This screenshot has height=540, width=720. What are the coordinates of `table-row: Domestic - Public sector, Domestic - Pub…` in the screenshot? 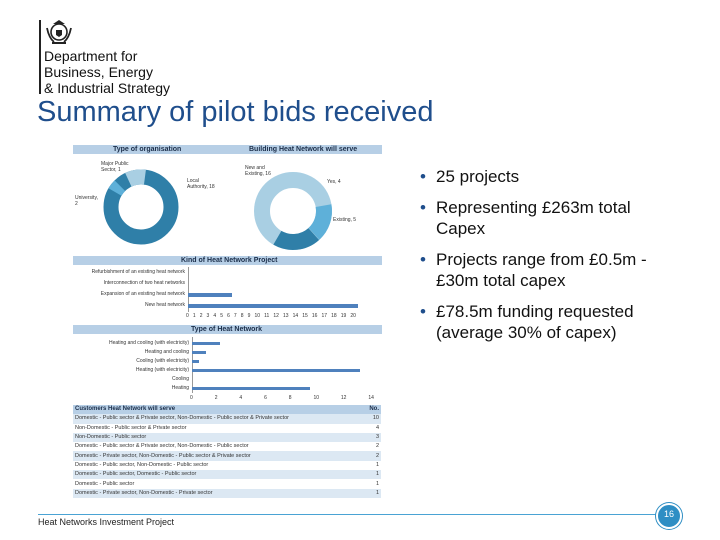 It's located at (227, 475).